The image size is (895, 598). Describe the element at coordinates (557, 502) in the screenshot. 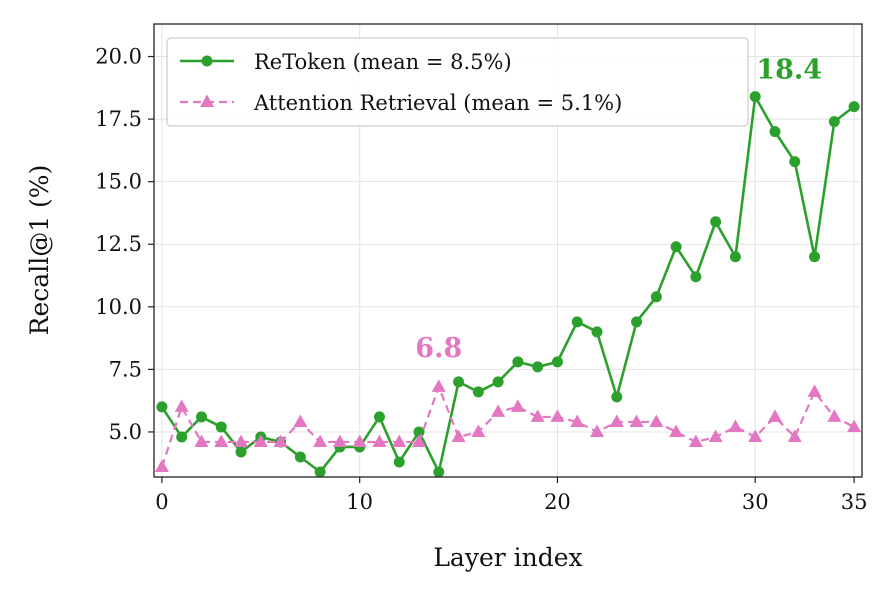

I see `x-tick-label: 20` at that location.